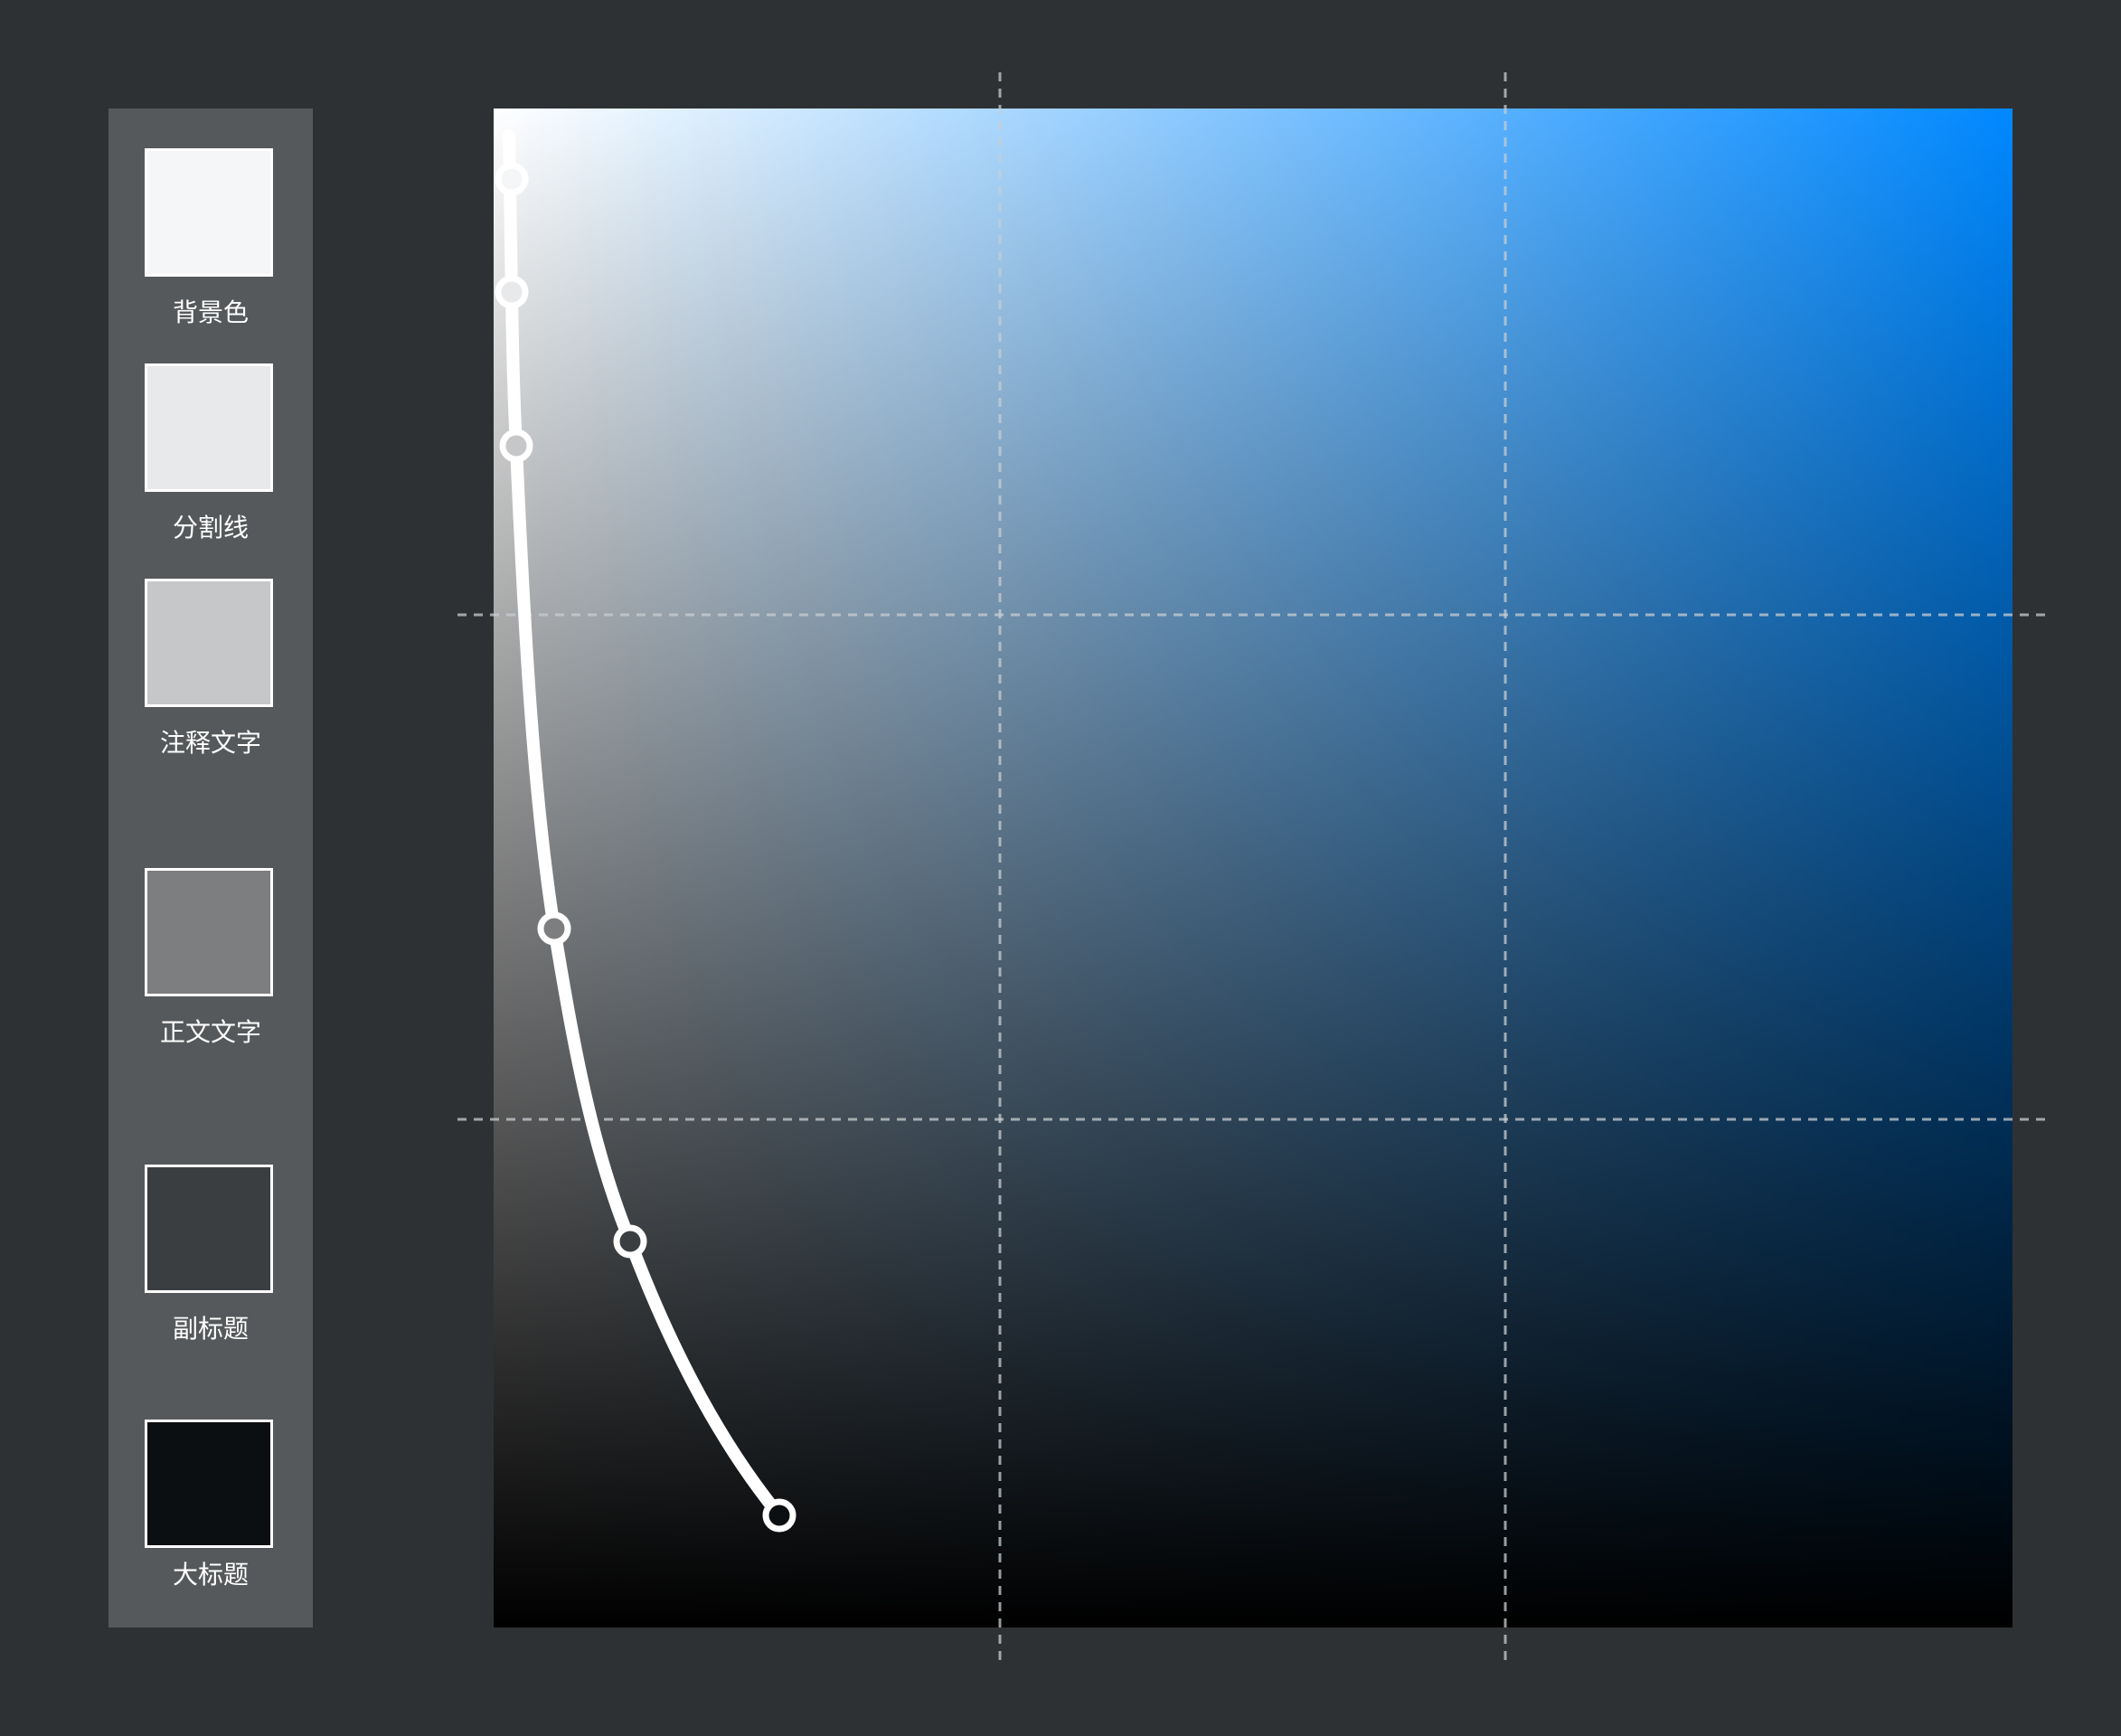  I want to click on curve-control-points, so click(646, 848).